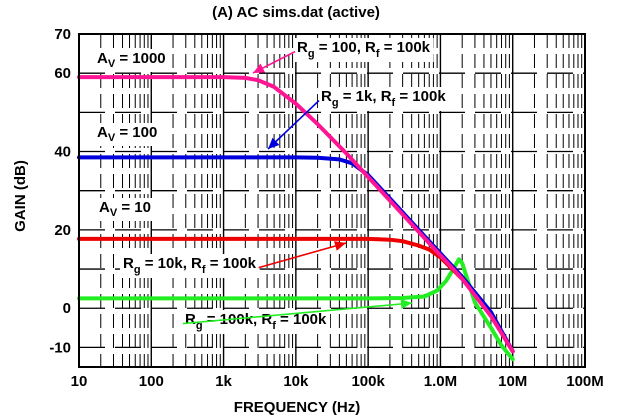  What do you see at coordinates (368, 381) in the screenshot?
I see `x-tick-label: 100k` at bounding box center [368, 381].